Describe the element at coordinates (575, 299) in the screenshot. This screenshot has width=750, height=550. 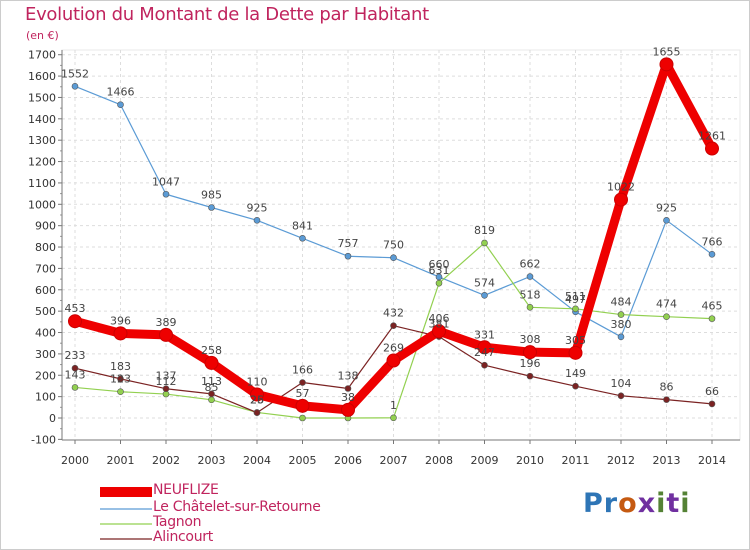
I see `data-label: 497` at that location.